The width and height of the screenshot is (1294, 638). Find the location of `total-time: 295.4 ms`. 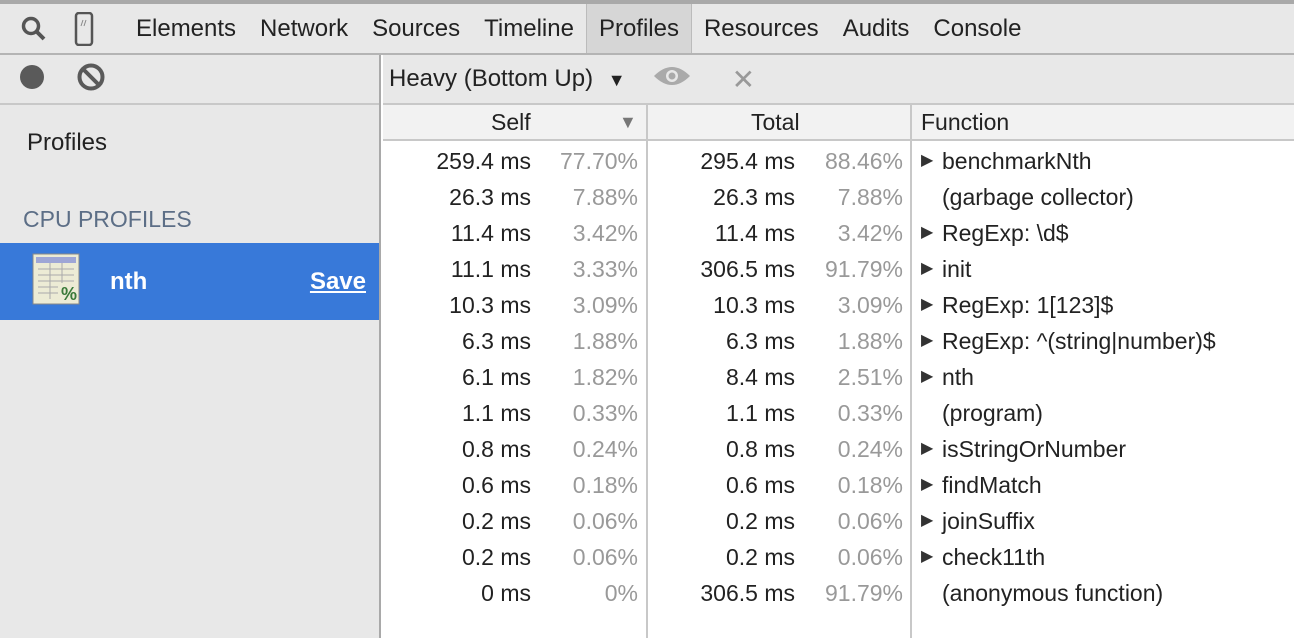

total-time: 295.4 ms is located at coordinates (747, 161).